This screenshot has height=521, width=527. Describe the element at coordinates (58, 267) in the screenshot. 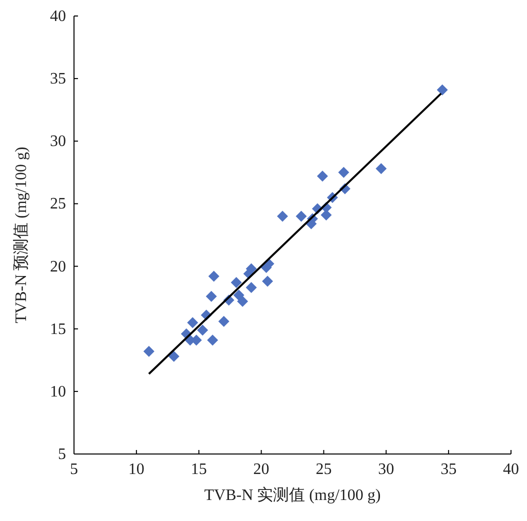

I see `y-tick-label: 20` at that location.